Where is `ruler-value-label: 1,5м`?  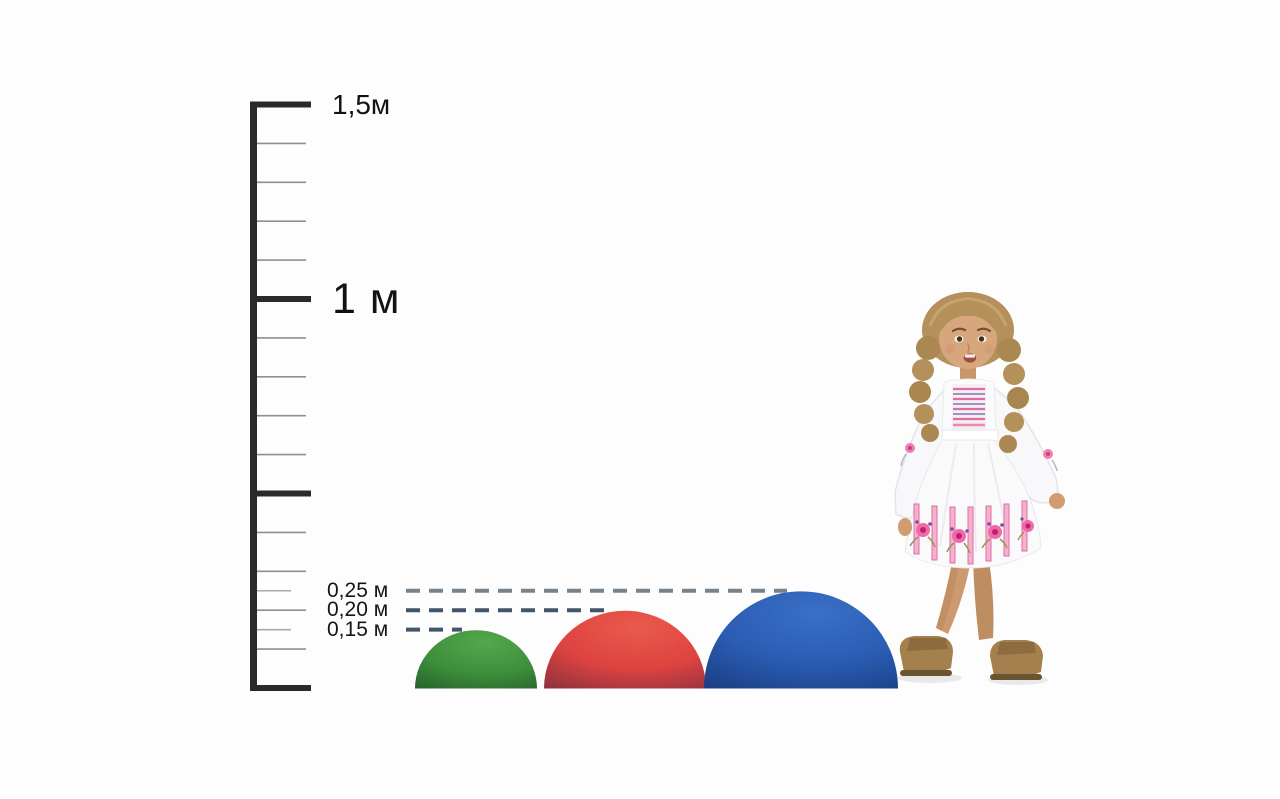 ruler-value-label: 1,5м is located at coordinates (361, 104).